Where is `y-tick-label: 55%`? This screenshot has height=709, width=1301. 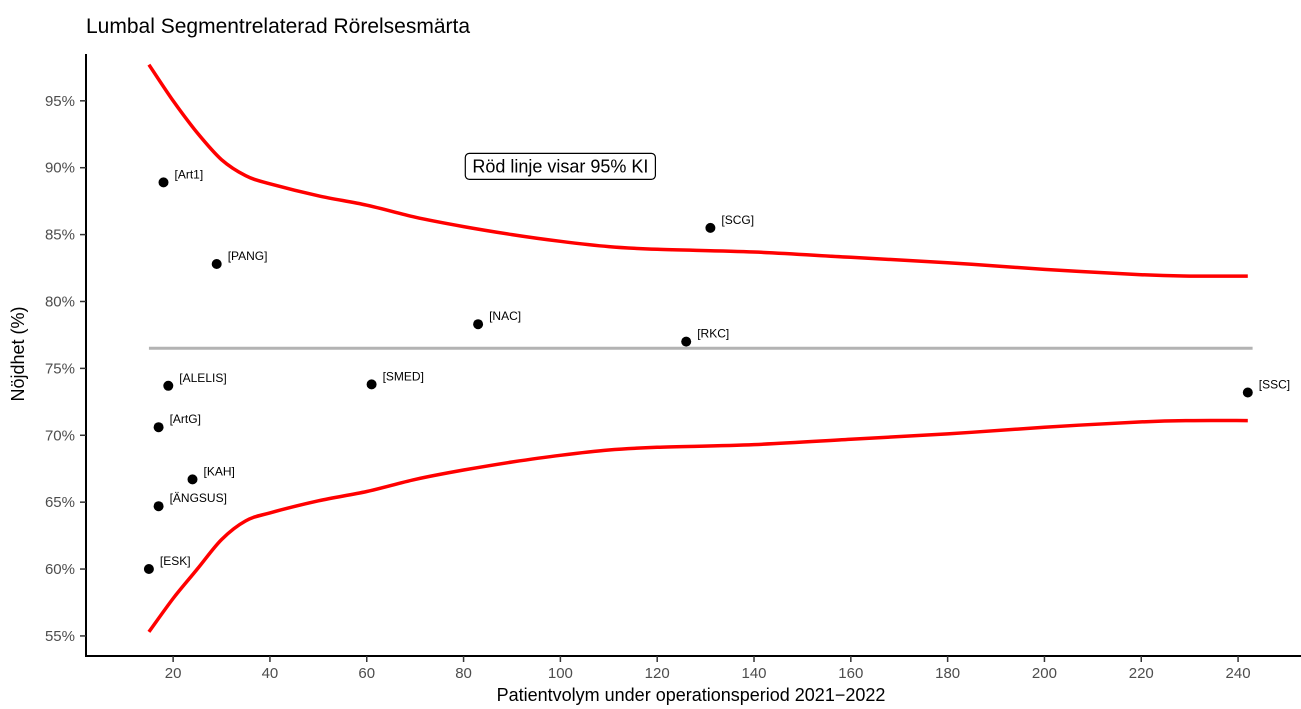 y-tick-label: 55% is located at coordinates (60, 636).